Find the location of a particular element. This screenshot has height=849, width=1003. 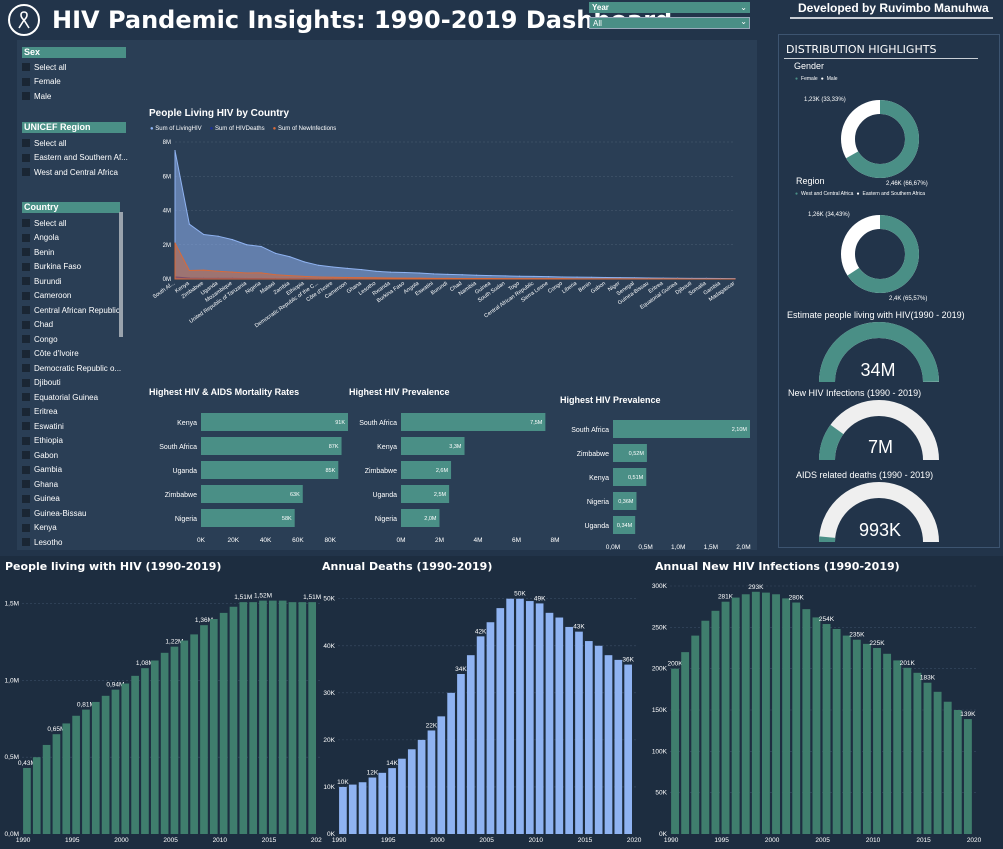

year-slicer: Year All ⌄ ⌄ is located at coordinates (669, 15).